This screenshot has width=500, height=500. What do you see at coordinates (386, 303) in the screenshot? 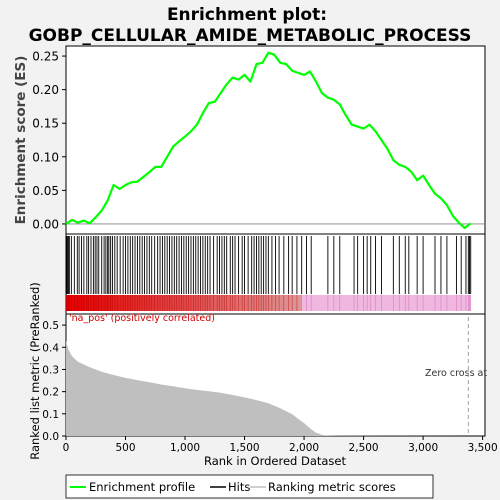
I see `rank-bar-segment-negative` at bounding box center [386, 303].